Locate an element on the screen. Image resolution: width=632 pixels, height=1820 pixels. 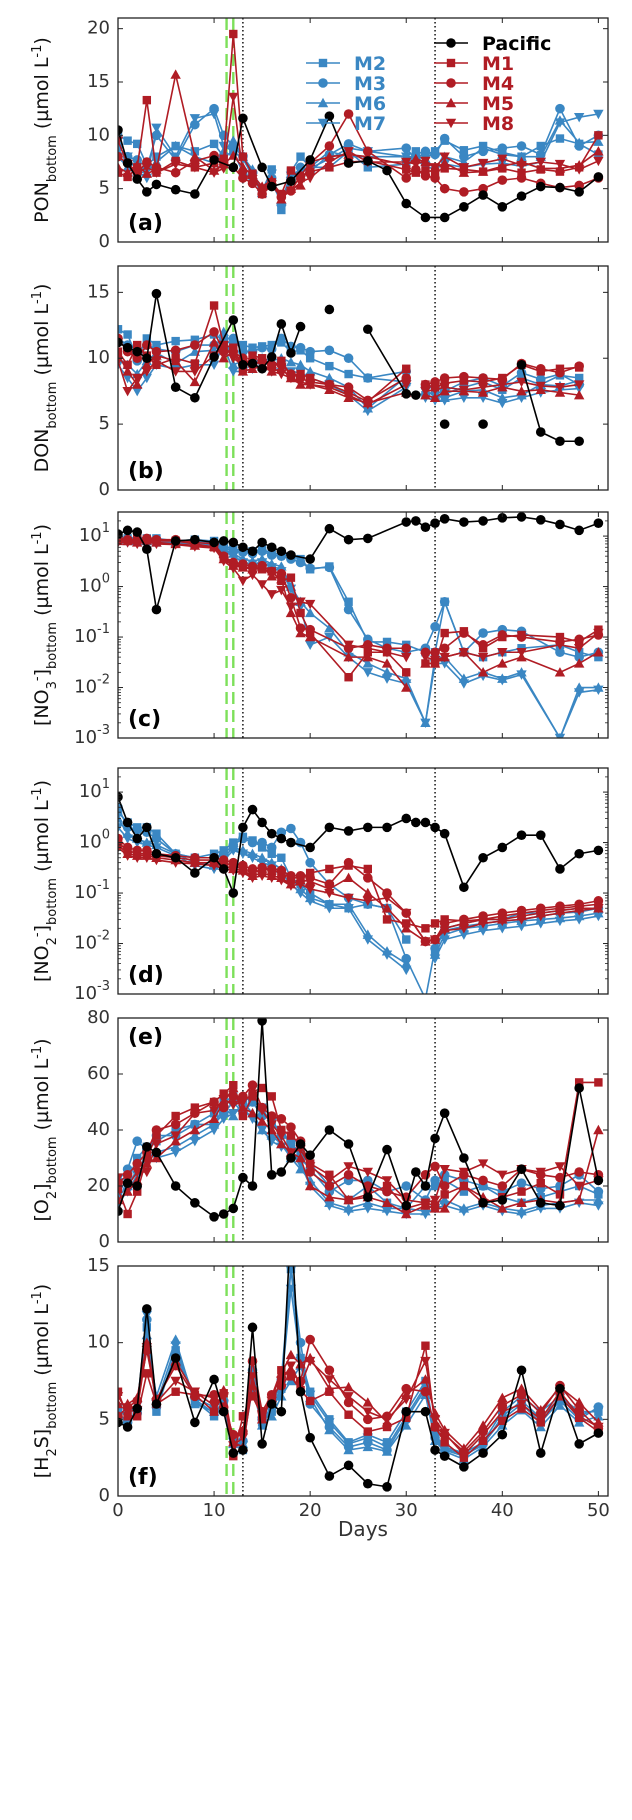
legend-marker-Pacific is located at coordinates (451, 43).